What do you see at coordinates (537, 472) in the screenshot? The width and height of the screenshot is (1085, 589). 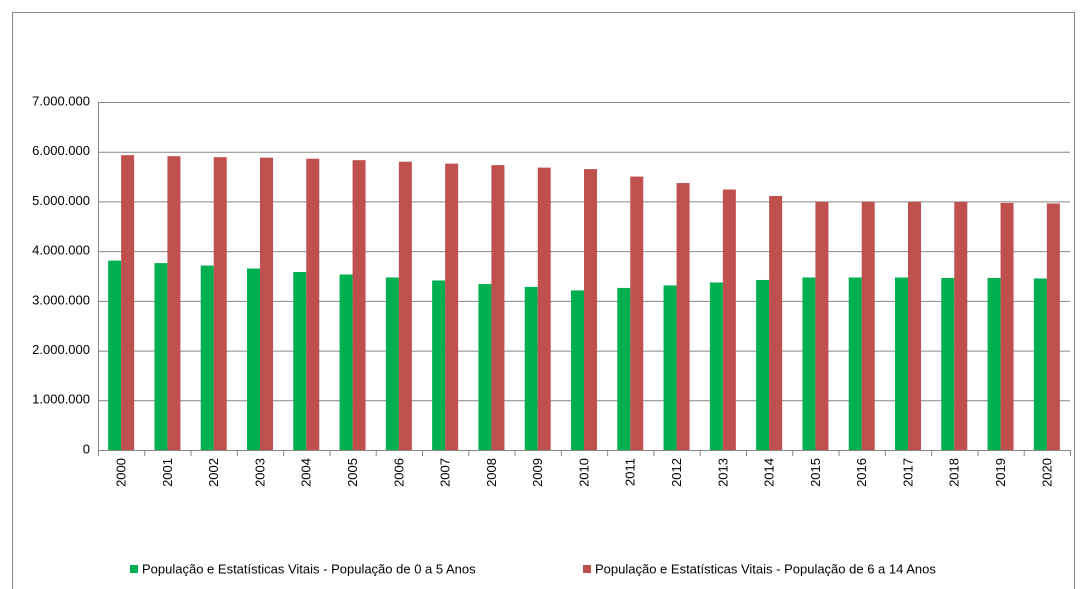 I see `x-tick-label: 2009` at bounding box center [537, 472].